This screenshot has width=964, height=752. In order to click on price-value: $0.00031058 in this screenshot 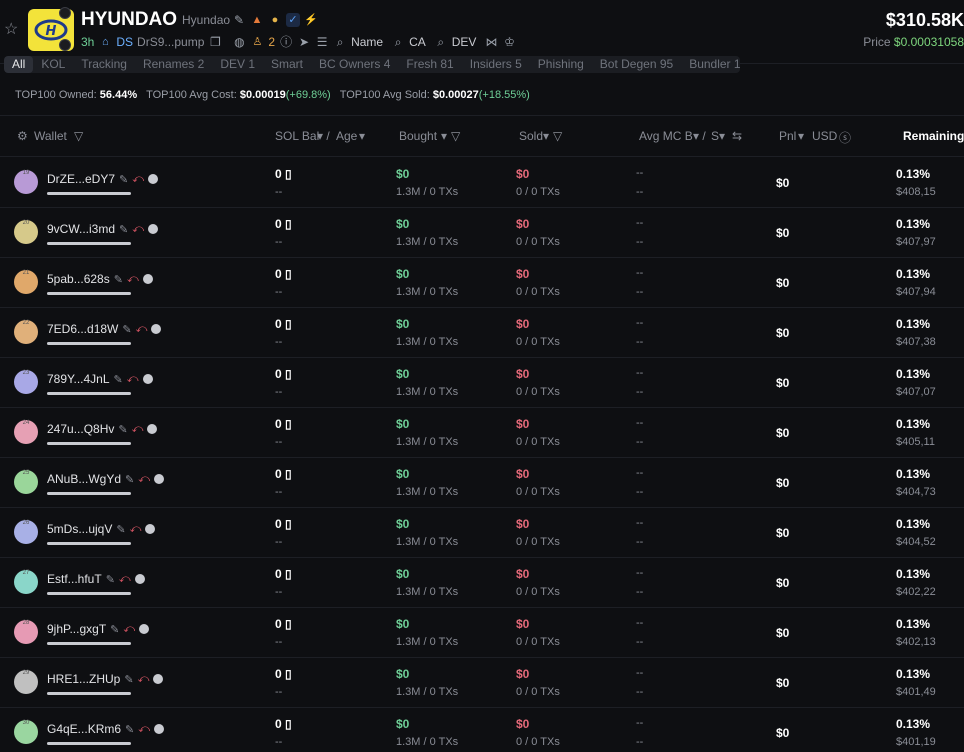, I will do `click(928, 42)`.